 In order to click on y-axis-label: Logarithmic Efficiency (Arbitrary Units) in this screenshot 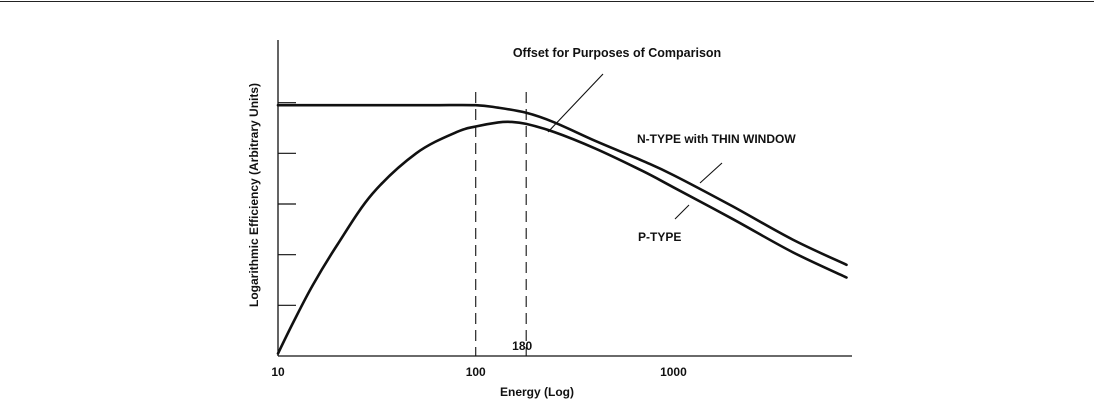, I will do `click(254, 195)`.